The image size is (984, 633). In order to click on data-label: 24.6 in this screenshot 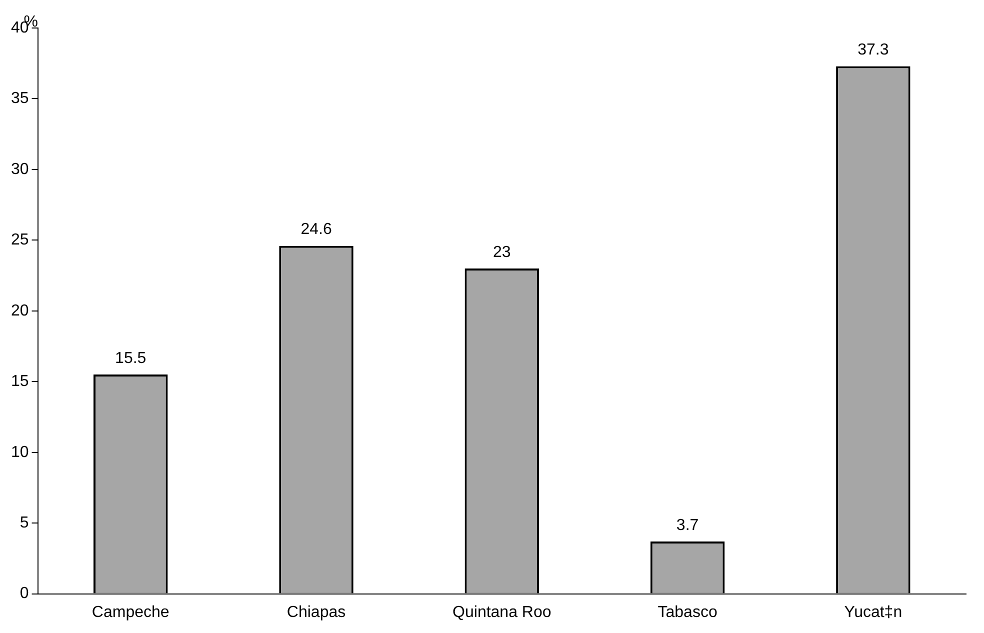, I will do `click(316, 229)`.